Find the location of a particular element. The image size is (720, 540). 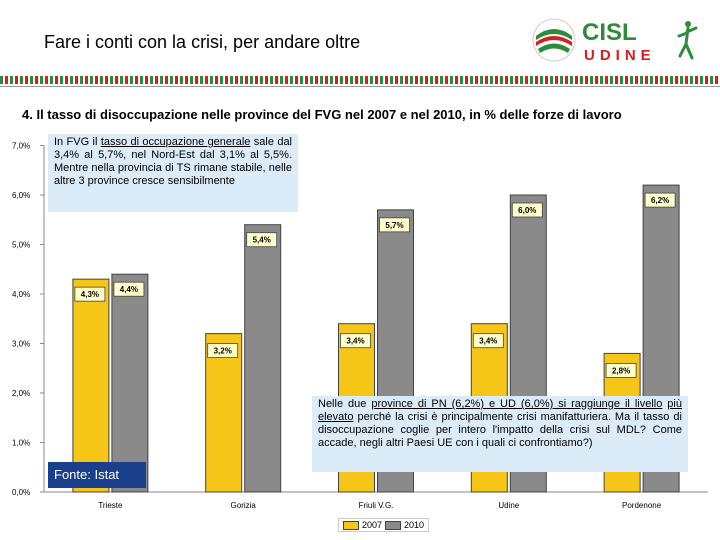

legend-swatch-2007 is located at coordinates (351, 525).